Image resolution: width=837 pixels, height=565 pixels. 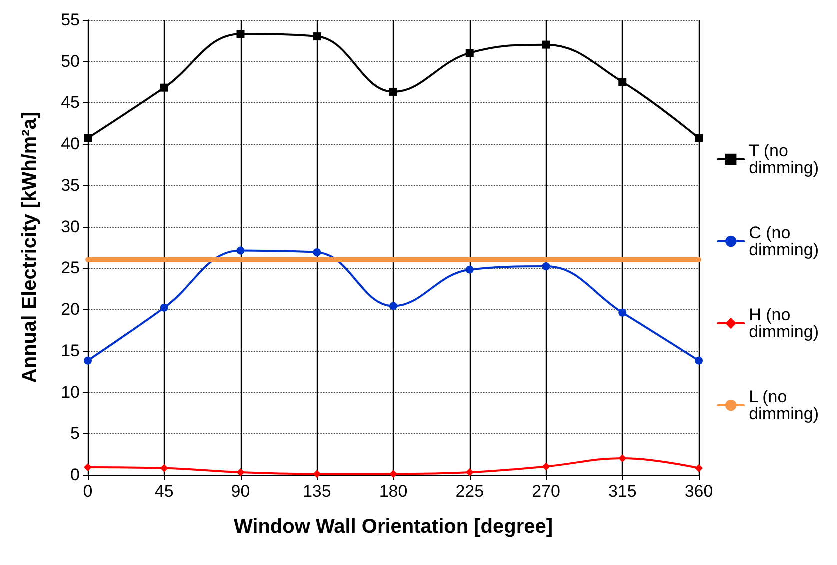 I want to click on y-tick-label: 55, so click(x=70, y=20).